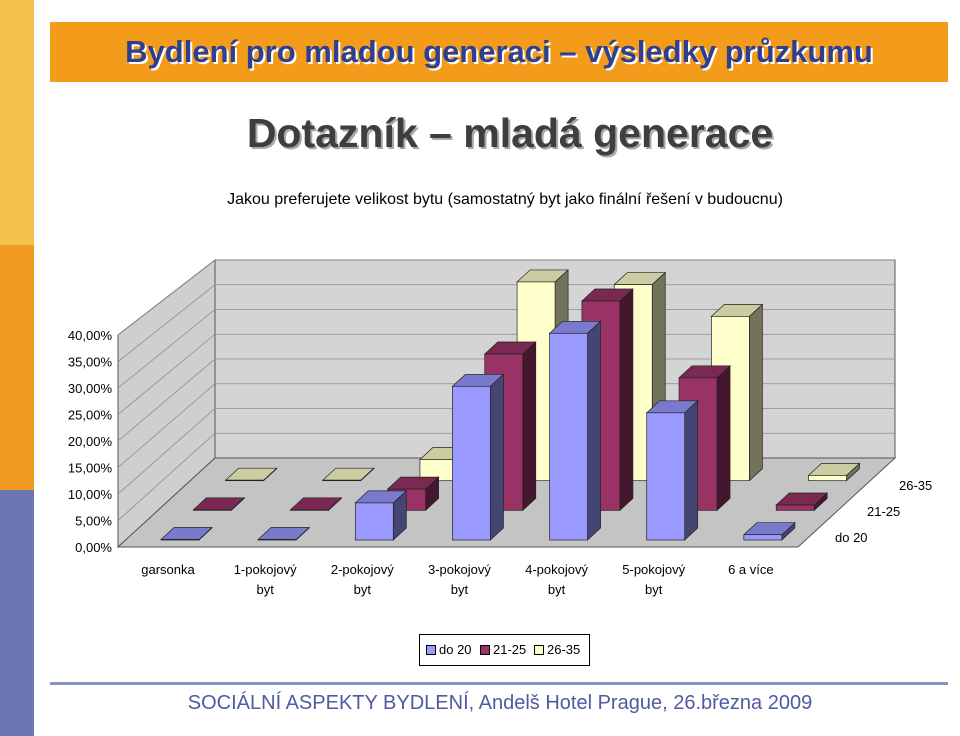 The width and height of the screenshot is (960, 736). I want to click on x-tick-label: 6 a více, so click(751, 569).